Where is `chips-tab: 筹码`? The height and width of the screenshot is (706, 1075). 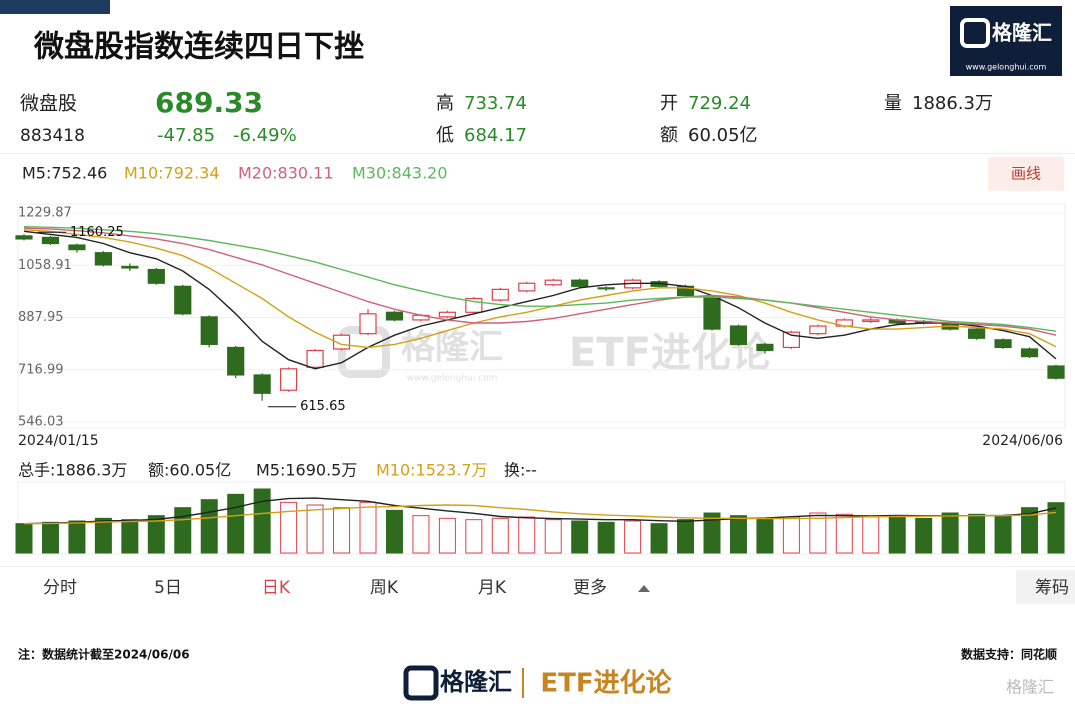
chips-tab: 筹码 is located at coordinates (1052, 588).